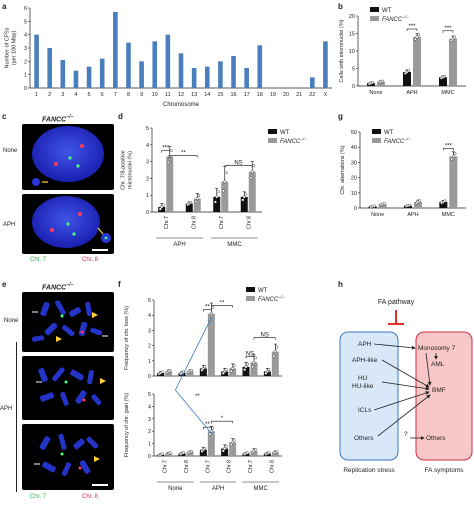 The width and height of the screenshot is (474, 506). What do you see at coordinates (183, 154) in the screenshot?
I see `chart-d-sig-label: **` at bounding box center [183, 154].